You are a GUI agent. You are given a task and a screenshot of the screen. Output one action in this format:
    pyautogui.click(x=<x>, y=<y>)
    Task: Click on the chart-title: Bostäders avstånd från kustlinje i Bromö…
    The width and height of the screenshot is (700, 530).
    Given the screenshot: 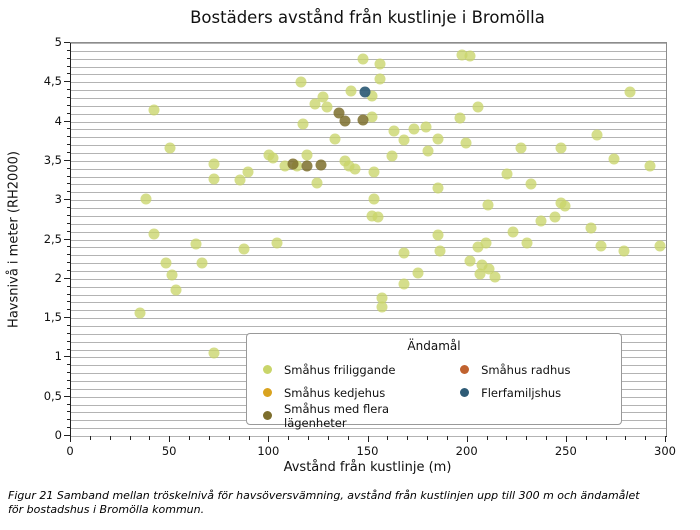 What is the action you would take?
    pyautogui.click(x=367, y=17)
    